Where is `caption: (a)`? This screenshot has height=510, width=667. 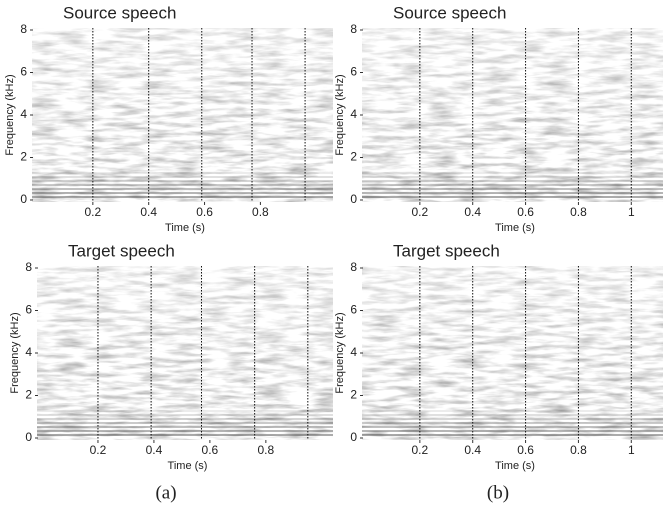 caption: (a) is located at coordinates (165, 492).